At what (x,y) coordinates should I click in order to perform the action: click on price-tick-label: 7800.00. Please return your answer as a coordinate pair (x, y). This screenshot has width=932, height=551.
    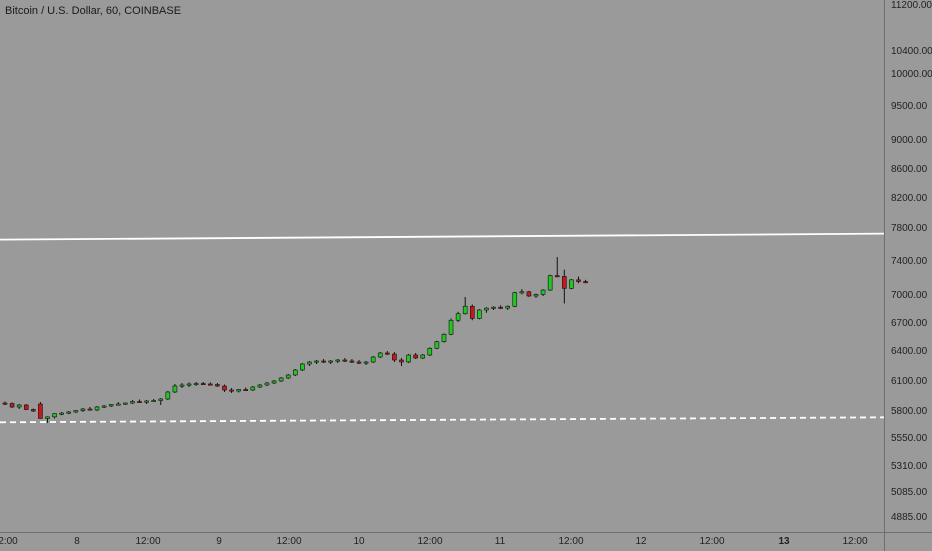
    Looking at the image, I should click on (909, 228).